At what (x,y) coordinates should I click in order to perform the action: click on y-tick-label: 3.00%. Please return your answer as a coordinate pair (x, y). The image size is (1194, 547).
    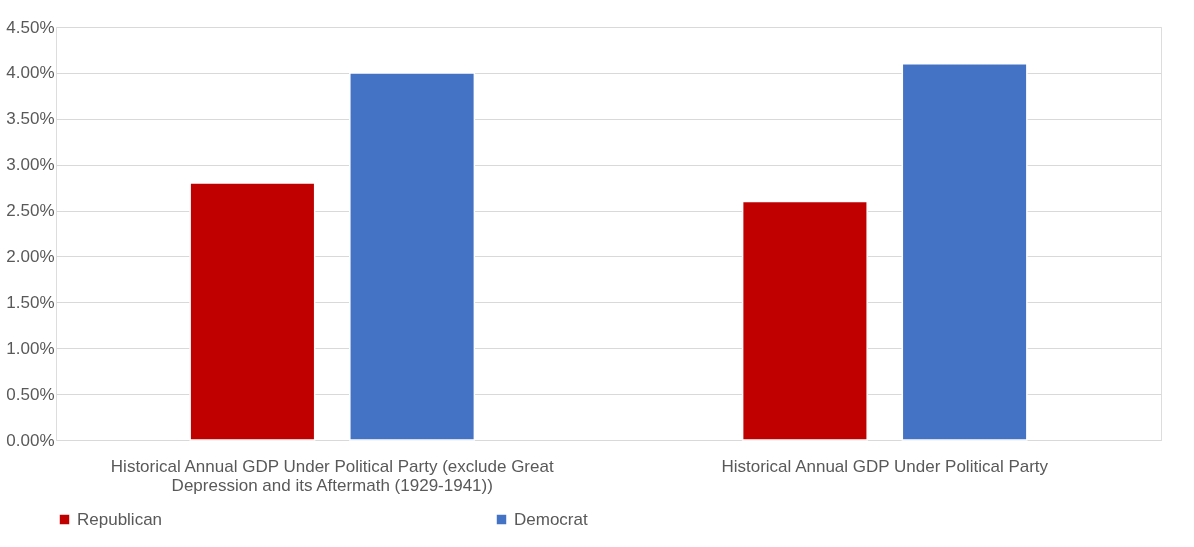
    Looking at the image, I should click on (30, 165).